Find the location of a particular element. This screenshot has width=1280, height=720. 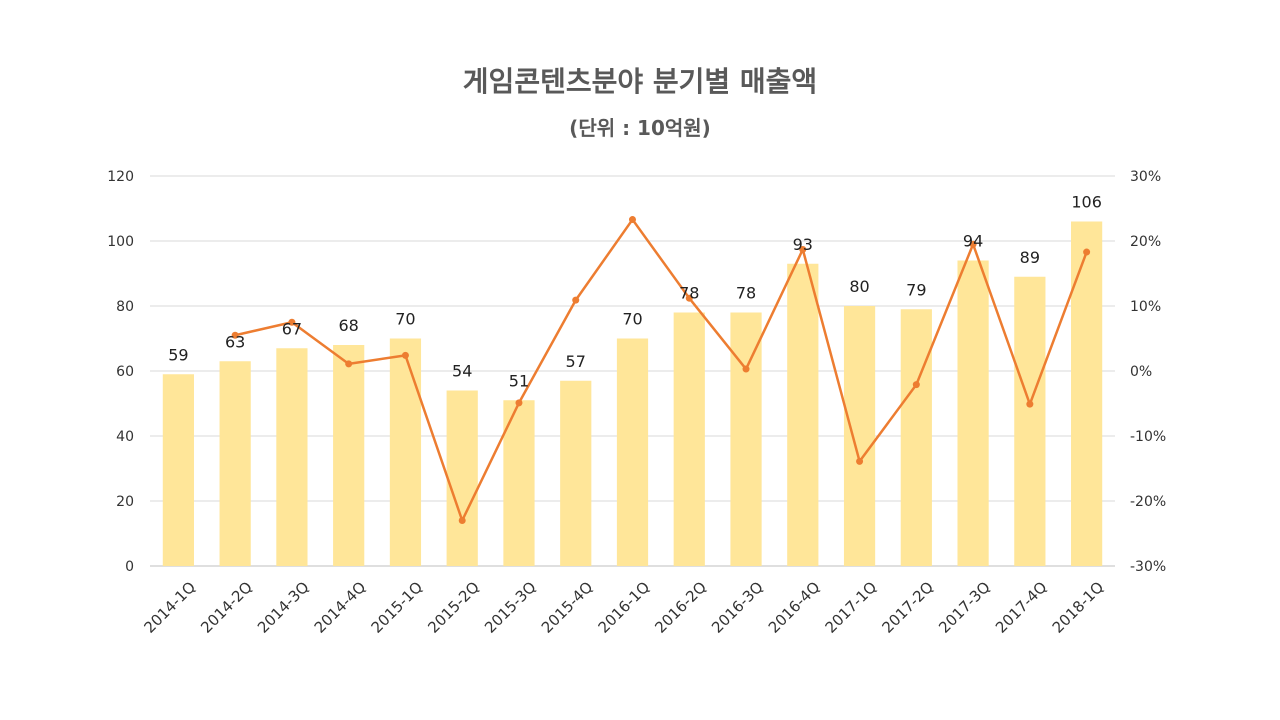

bar-data-label: 54 is located at coordinates (462, 371).